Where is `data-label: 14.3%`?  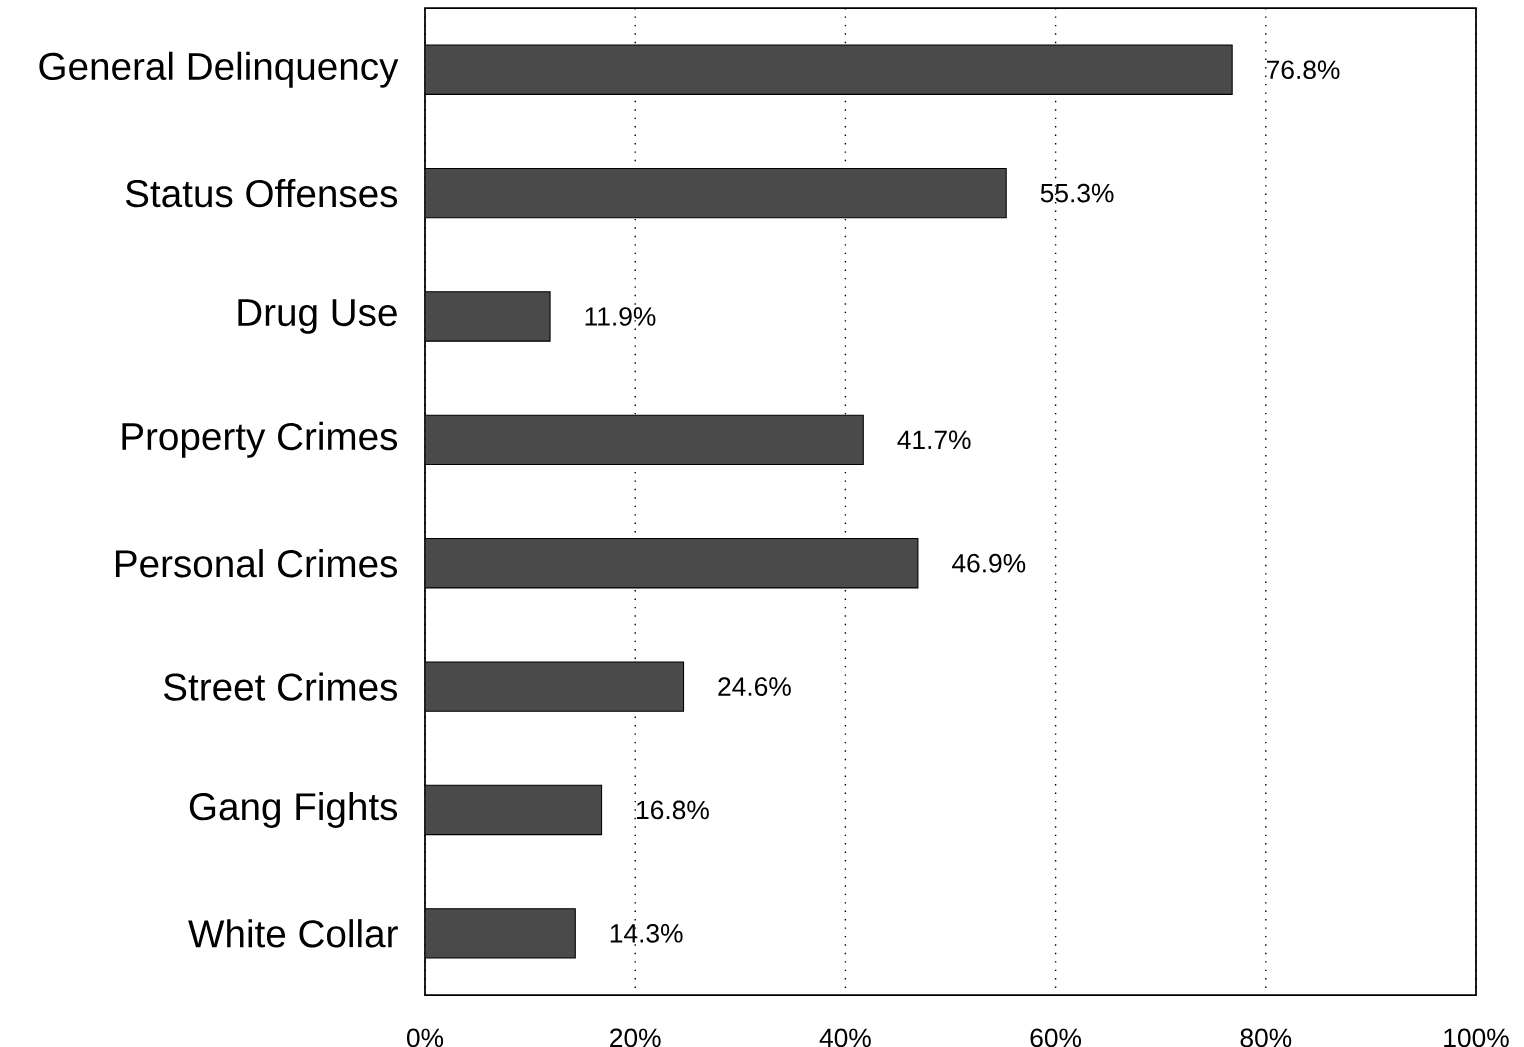 data-label: 14.3% is located at coordinates (646, 933).